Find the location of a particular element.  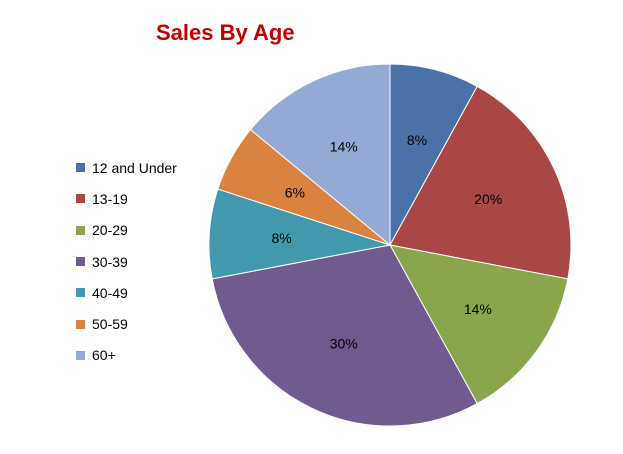

legend-item: 30-39 is located at coordinates (126, 261).